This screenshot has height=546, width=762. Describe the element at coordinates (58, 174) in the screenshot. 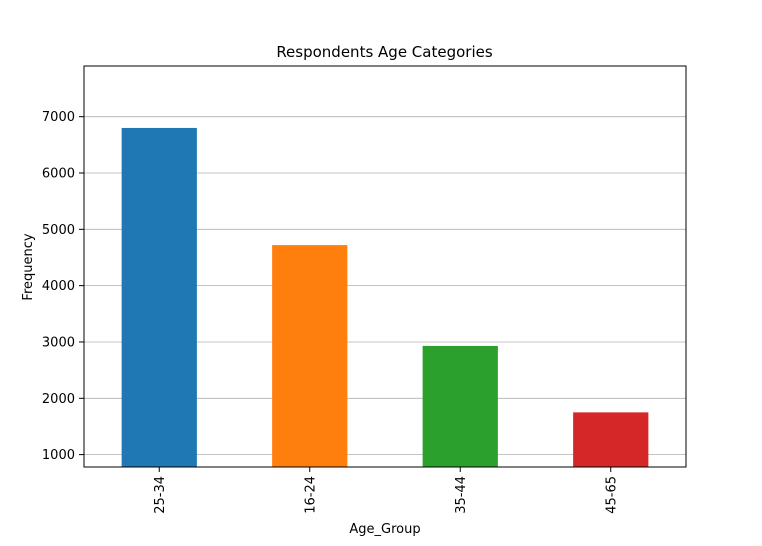

I see `y-tick-label: 6000` at that location.